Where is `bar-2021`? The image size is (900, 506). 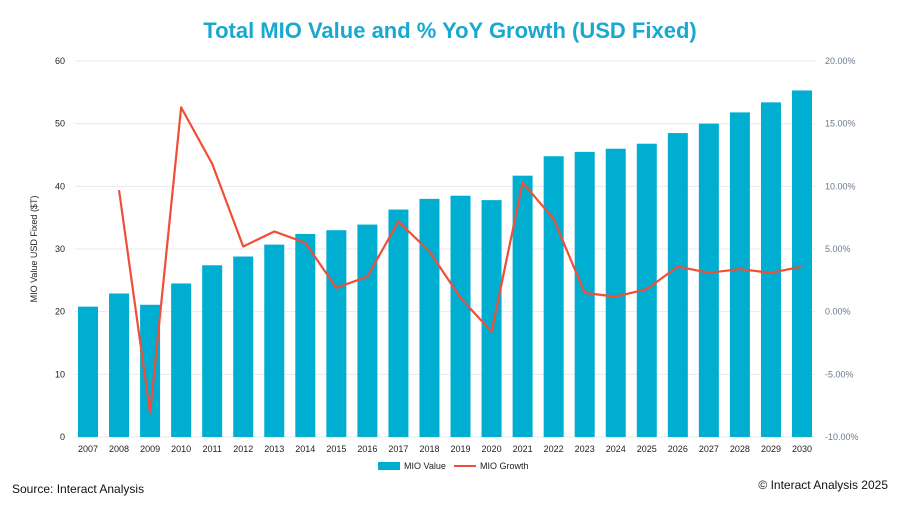 bar-2021 is located at coordinates (522, 306).